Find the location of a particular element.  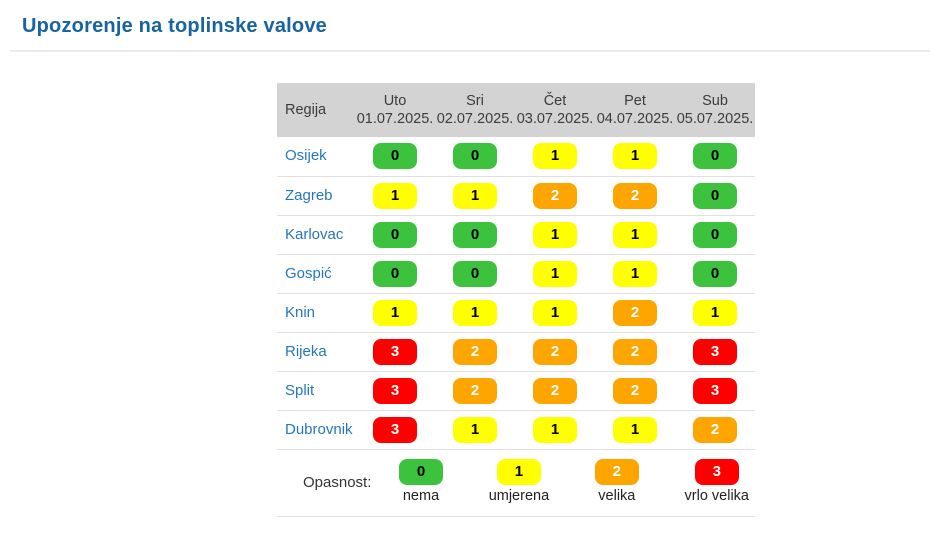

legend-label: Opasnost: is located at coordinates (337, 482).